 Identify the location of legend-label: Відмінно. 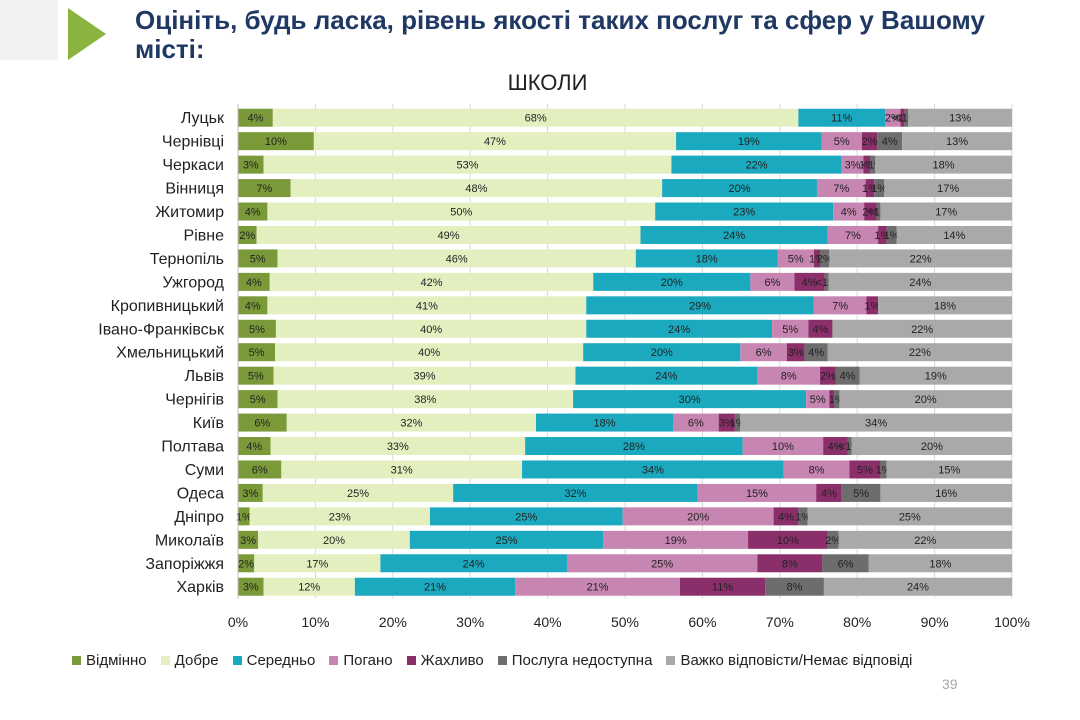
(116, 660).